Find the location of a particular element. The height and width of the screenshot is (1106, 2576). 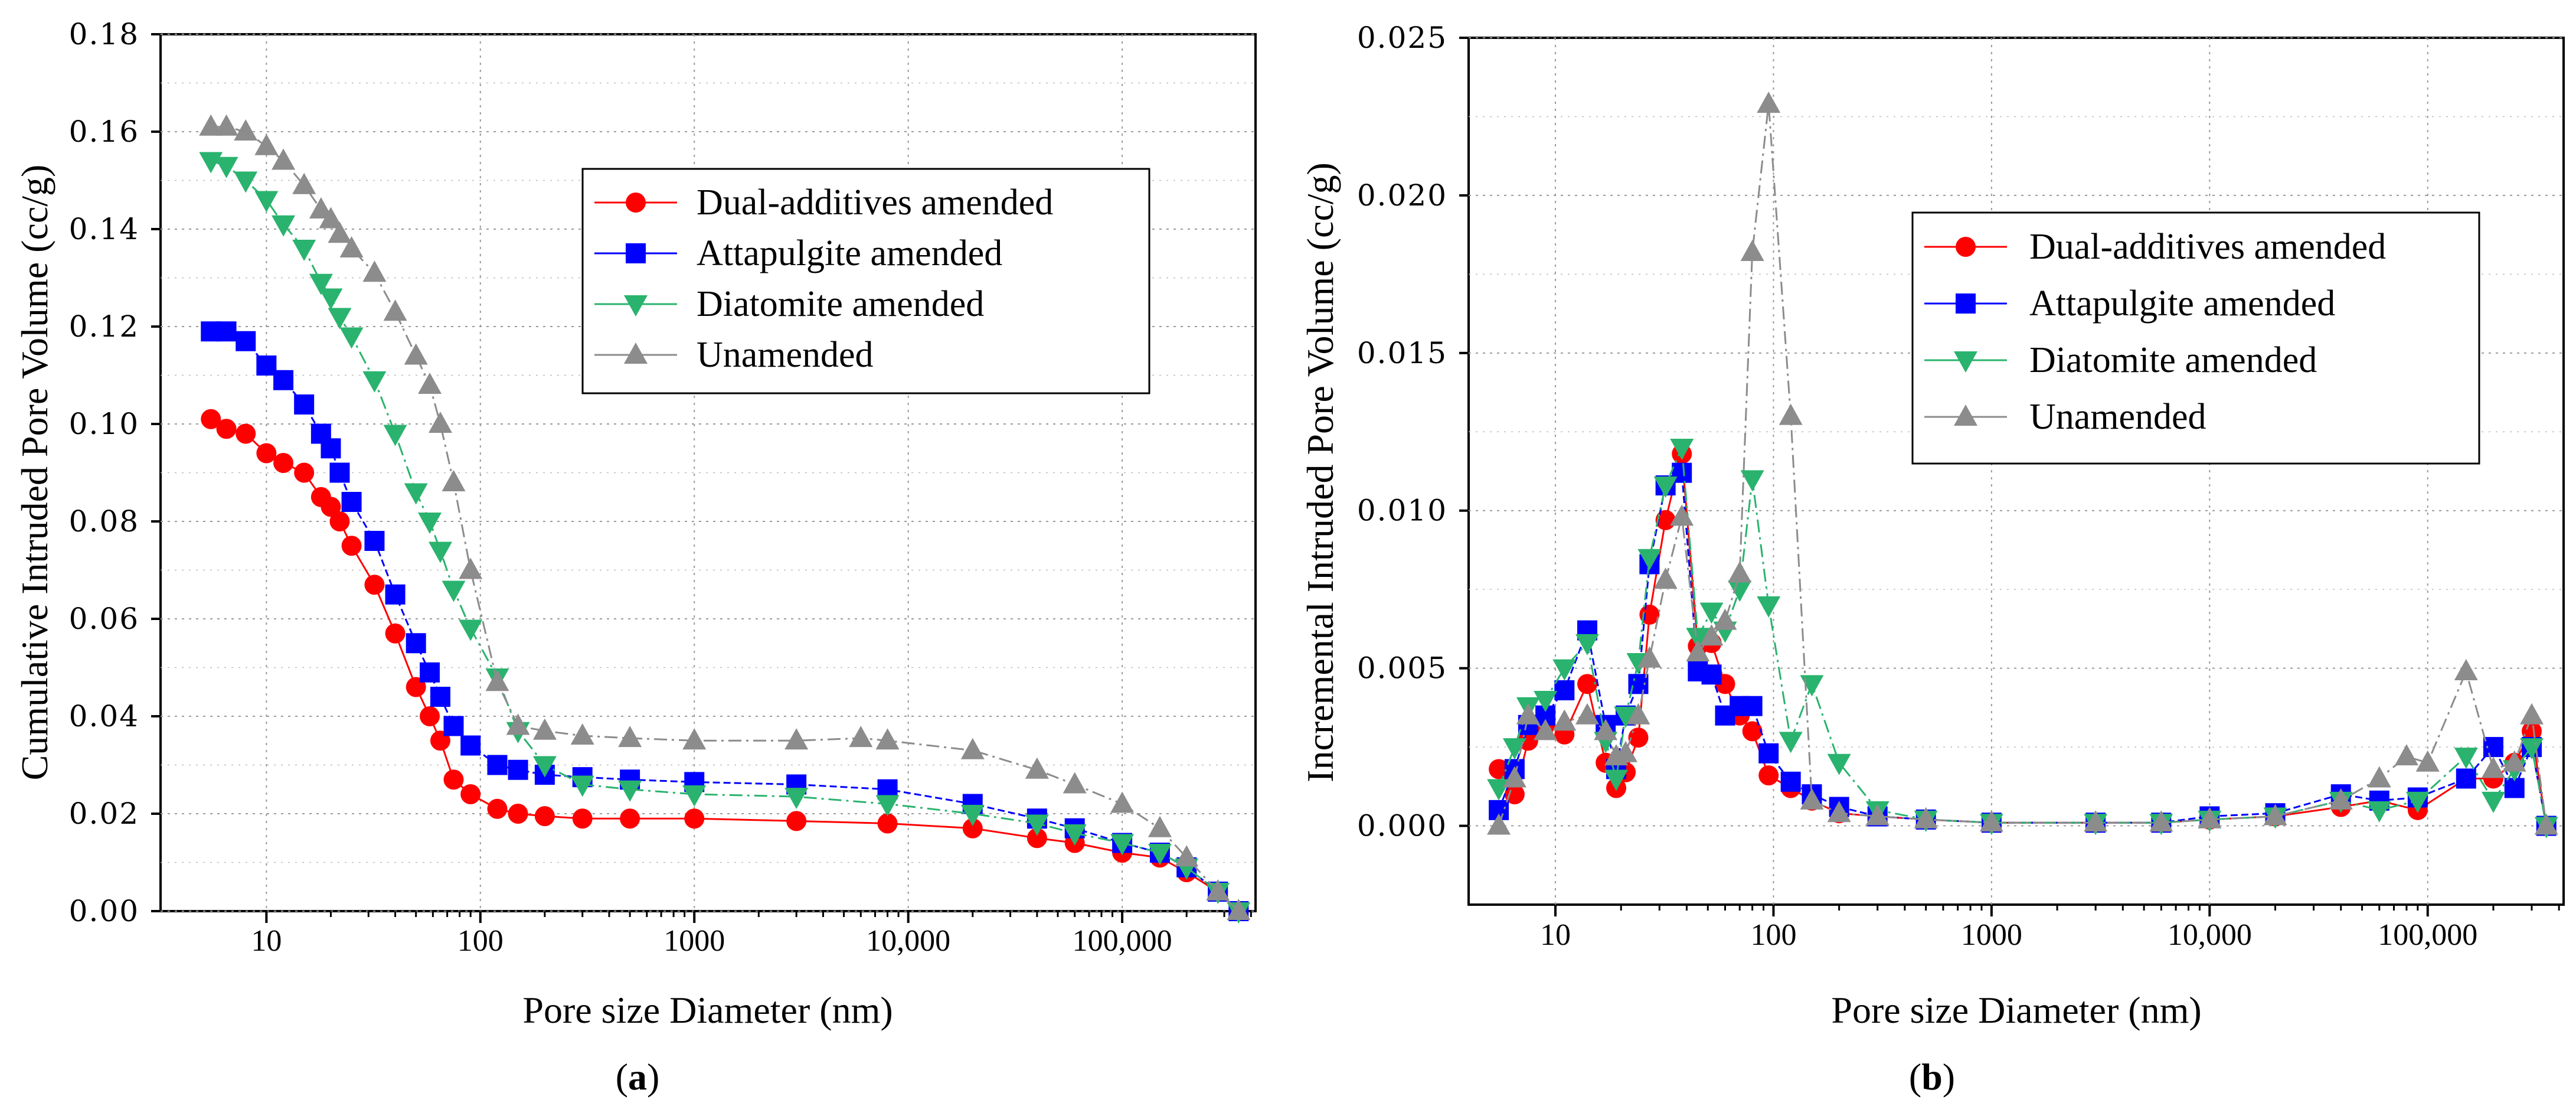

panel-a-legend-item: Unamended is located at coordinates (734, 355).